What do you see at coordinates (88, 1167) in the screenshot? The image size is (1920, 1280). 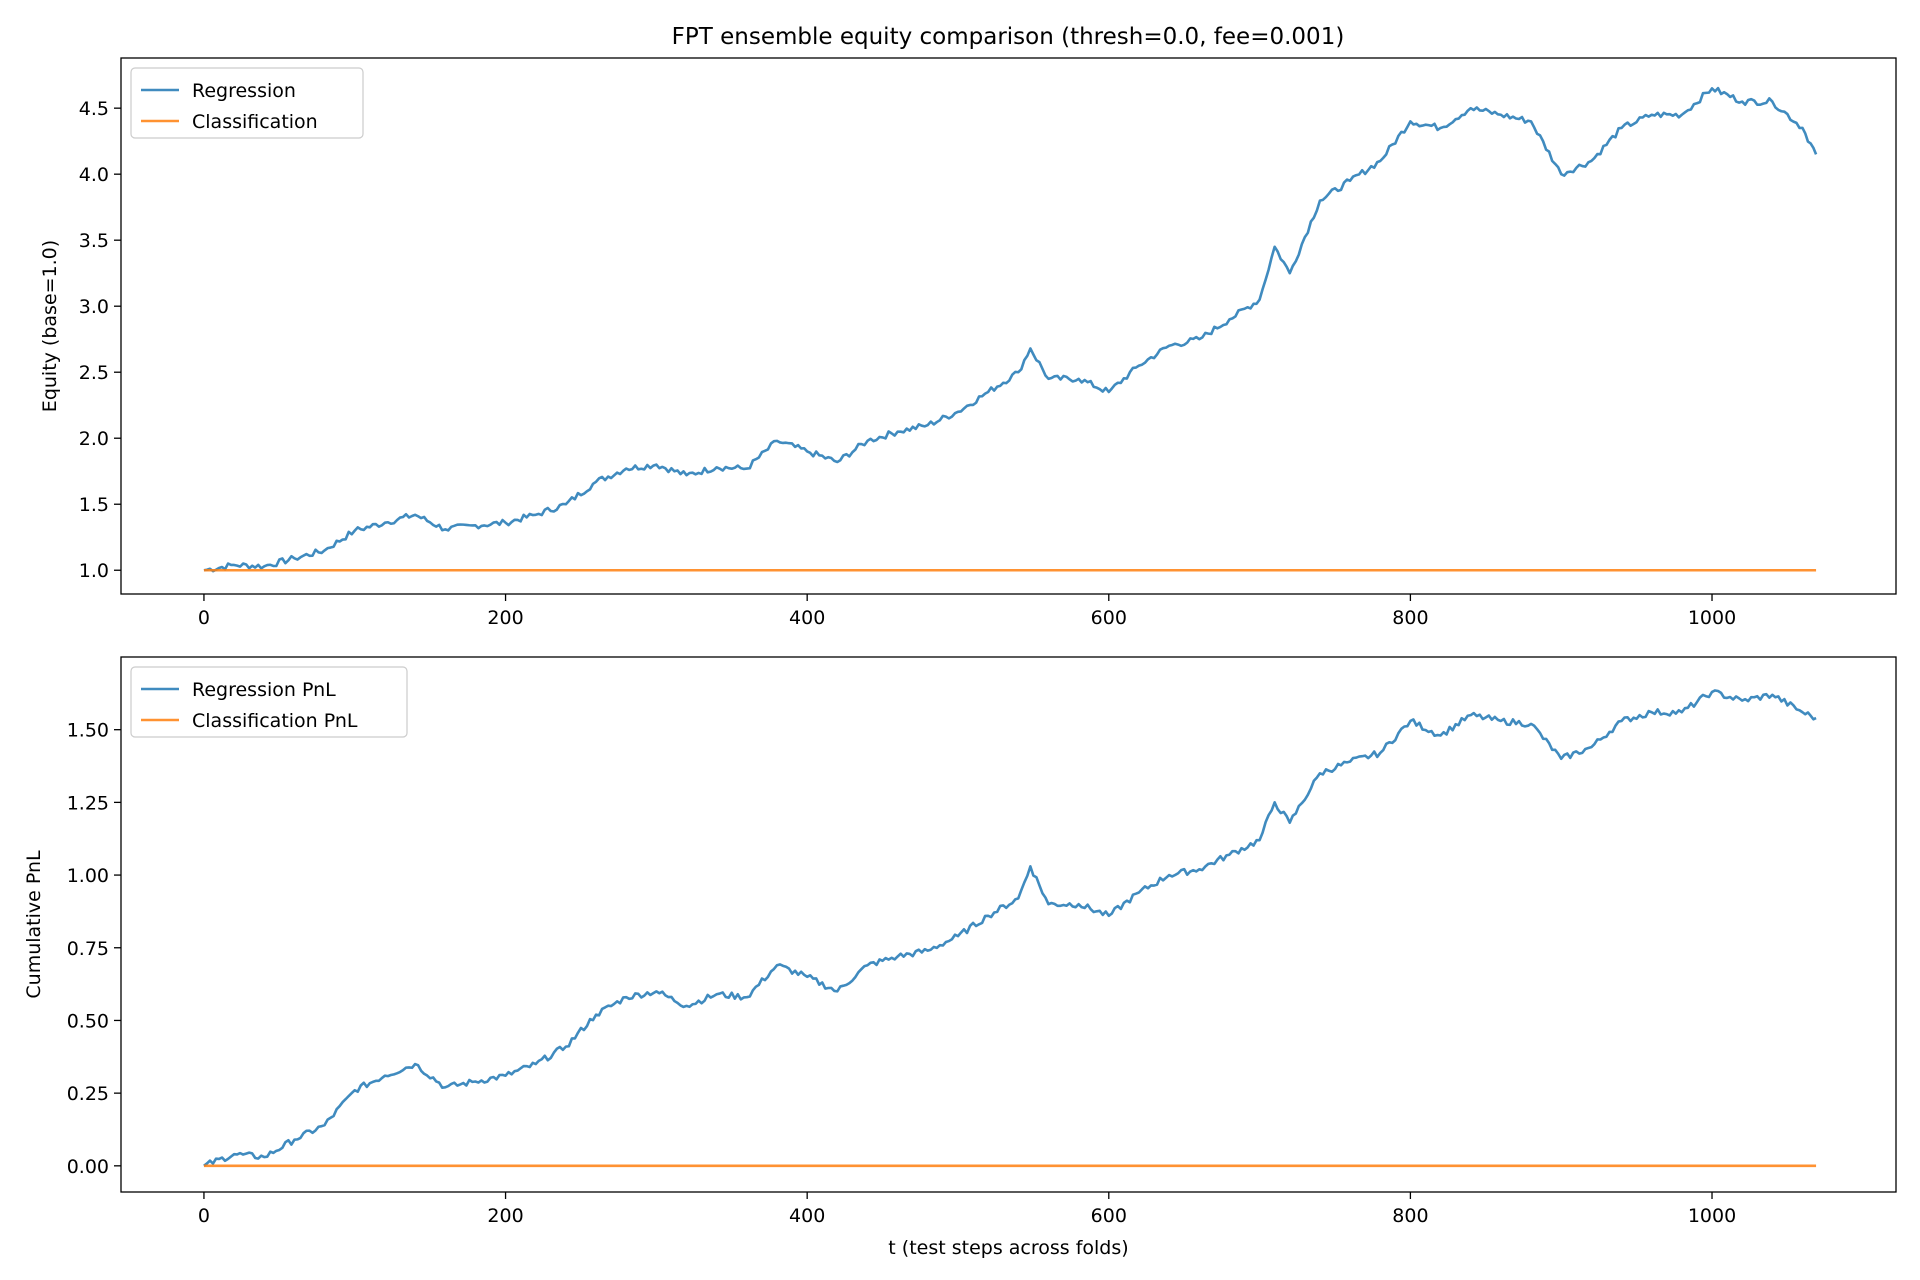 I see `y-tick-label: 0.00` at bounding box center [88, 1167].